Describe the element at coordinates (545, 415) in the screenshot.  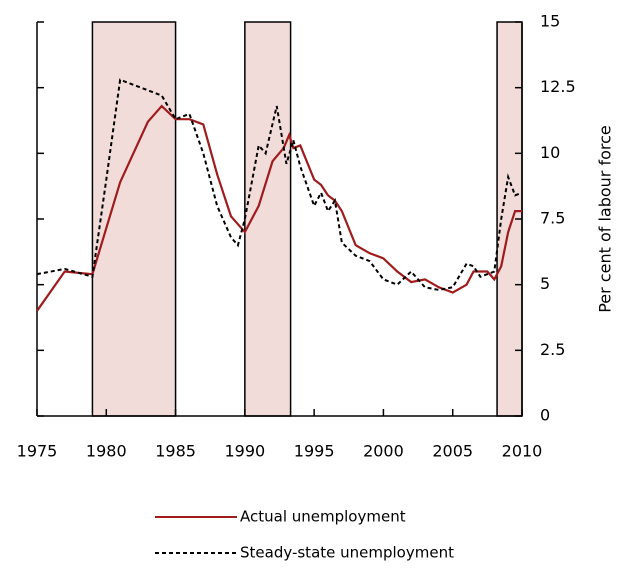
I see `y-tick-label: 0` at that location.